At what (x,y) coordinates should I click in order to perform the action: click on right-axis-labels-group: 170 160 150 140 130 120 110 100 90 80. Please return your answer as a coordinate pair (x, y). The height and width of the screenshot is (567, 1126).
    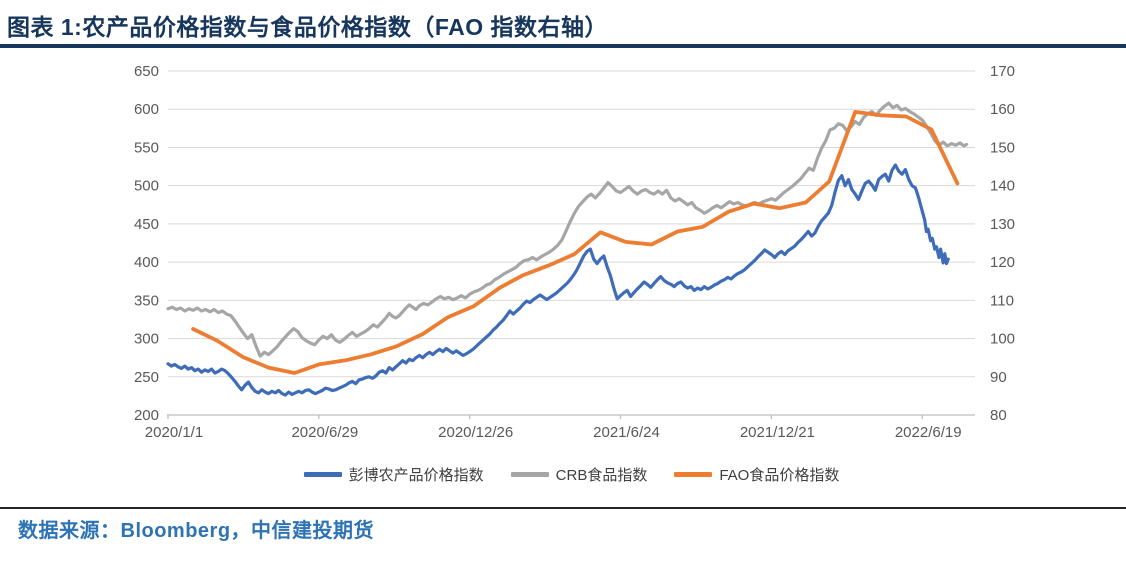
    Looking at the image, I should click on (1002, 243).